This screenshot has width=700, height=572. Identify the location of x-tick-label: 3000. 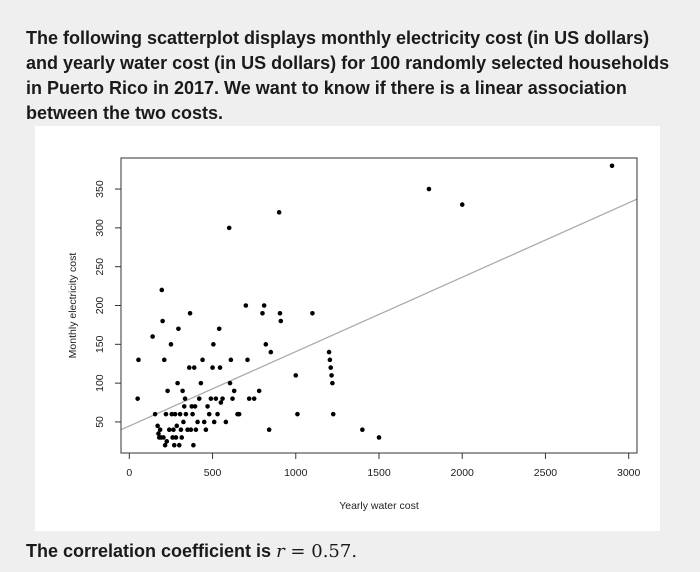
(629, 473).